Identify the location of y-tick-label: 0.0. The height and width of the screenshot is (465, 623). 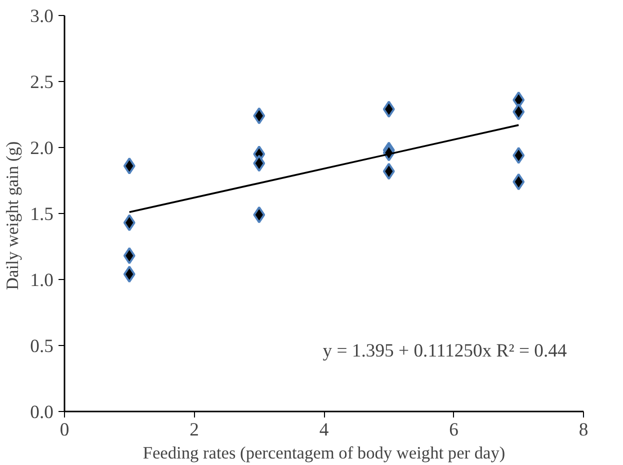
(42, 412).